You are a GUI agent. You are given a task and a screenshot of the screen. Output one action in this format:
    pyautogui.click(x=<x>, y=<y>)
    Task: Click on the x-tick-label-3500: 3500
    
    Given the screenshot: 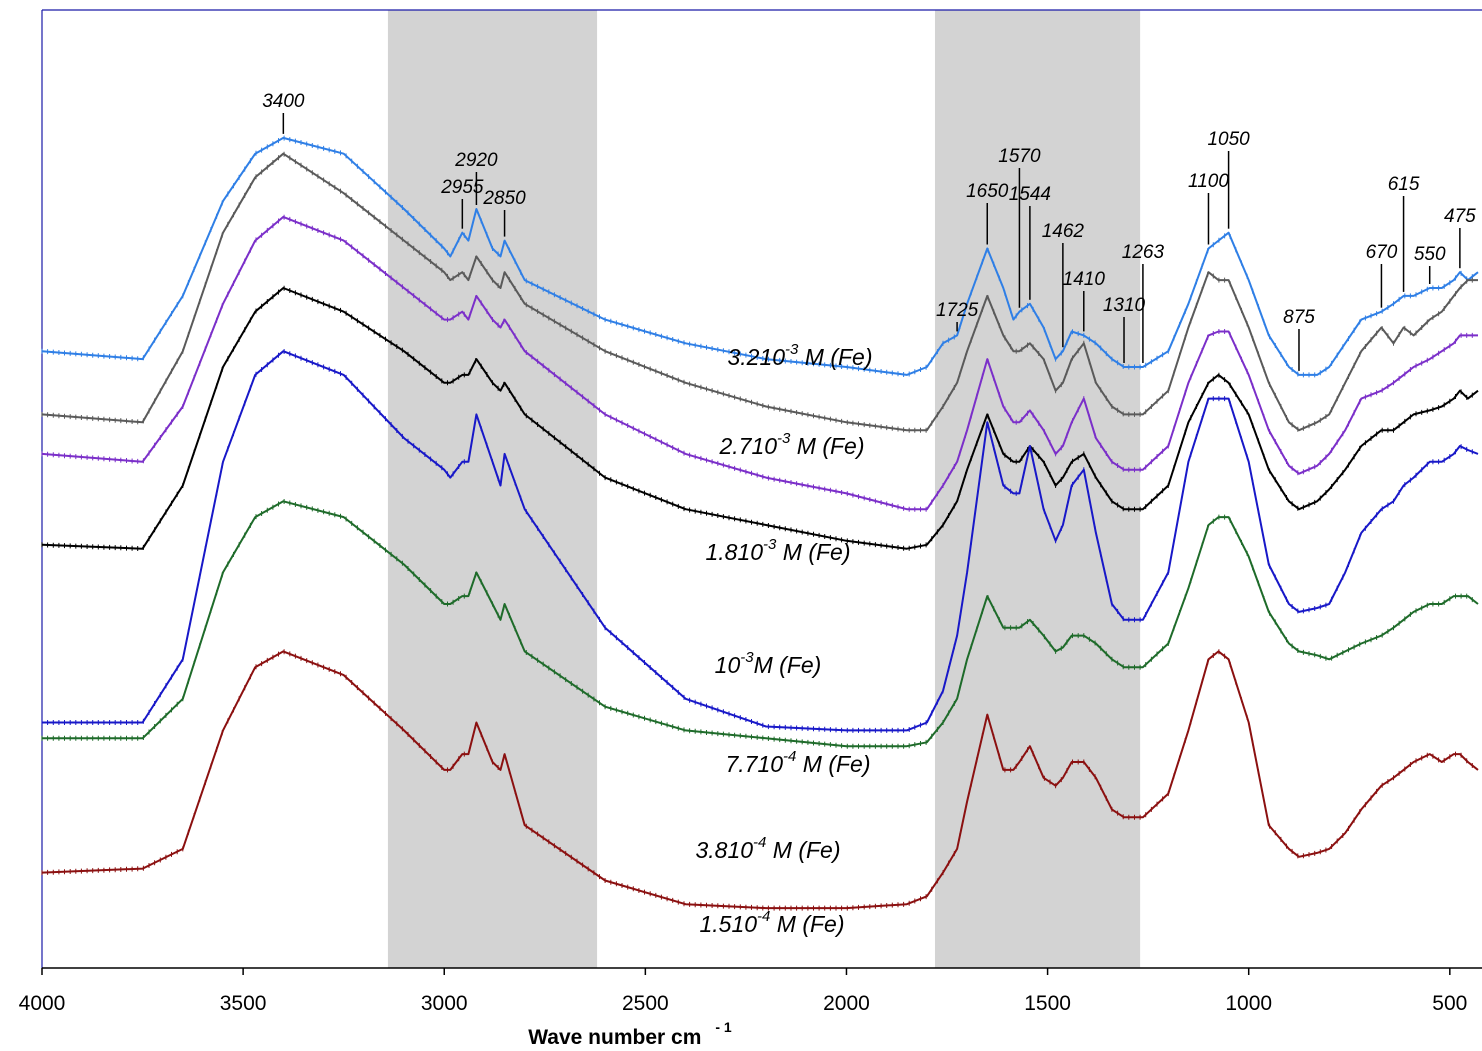 What is the action you would take?
    pyautogui.click(x=243, y=1003)
    